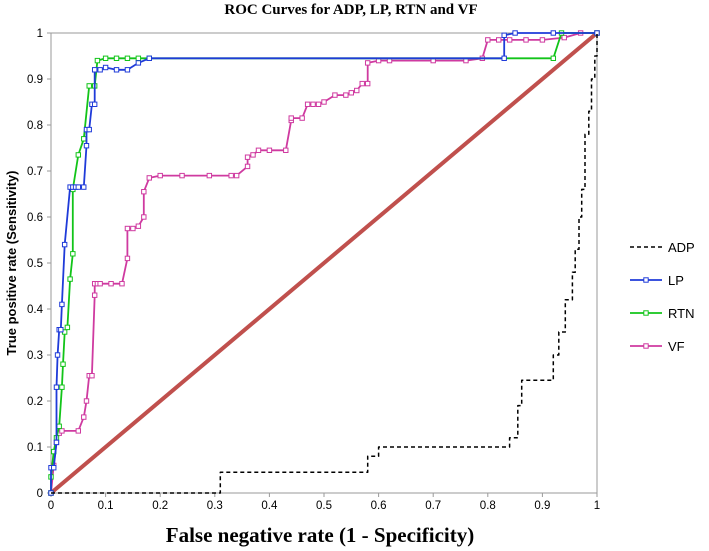 This screenshot has width=709, height=551. What do you see at coordinates (324, 502) in the screenshot?
I see `x-axis-ticks: 0 0.1 0.2 0.3 0.4 0.5 0.6 0.7 0.8 0.9 1` at bounding box center [324, 502].